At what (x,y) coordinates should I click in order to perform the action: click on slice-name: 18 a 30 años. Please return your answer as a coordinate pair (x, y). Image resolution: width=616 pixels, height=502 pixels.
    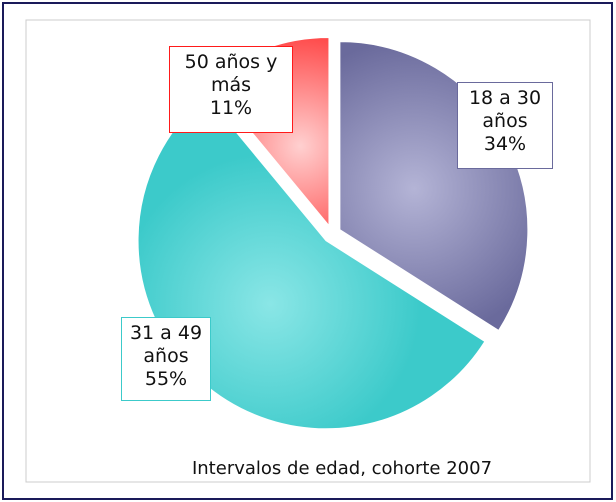
    Looking at the image, I should click on (505, 109).